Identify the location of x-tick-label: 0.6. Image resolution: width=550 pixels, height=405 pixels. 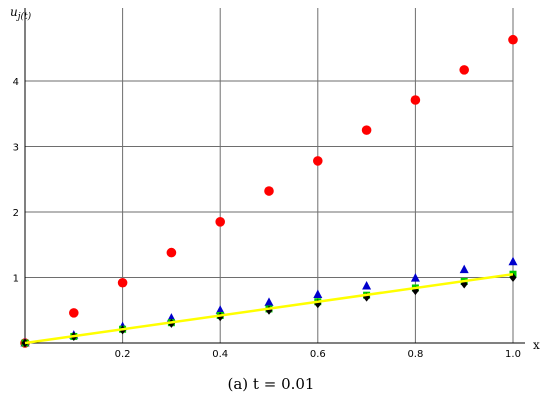
(318, 354).